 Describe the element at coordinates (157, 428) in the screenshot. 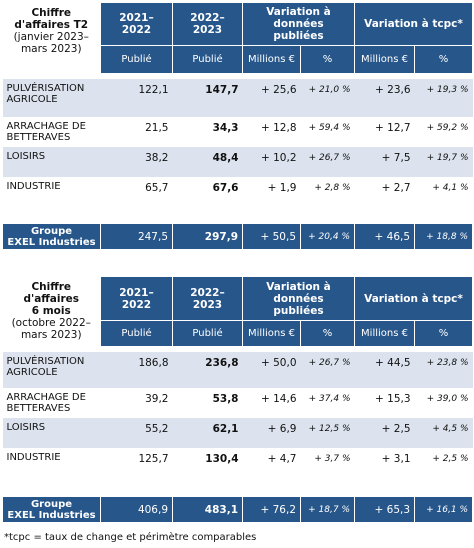

I see `cell: 55,2` at that location.